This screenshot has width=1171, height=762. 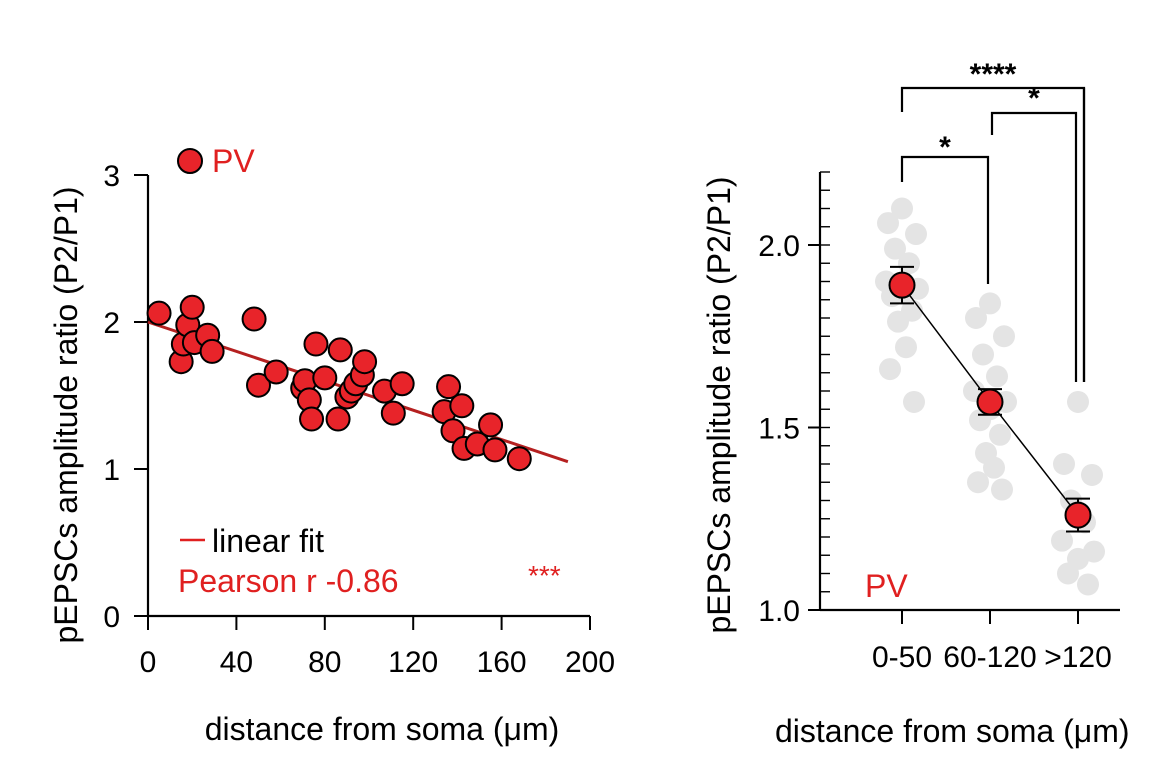 I want to click on significance-label: ****, so click(x=993, y=74).